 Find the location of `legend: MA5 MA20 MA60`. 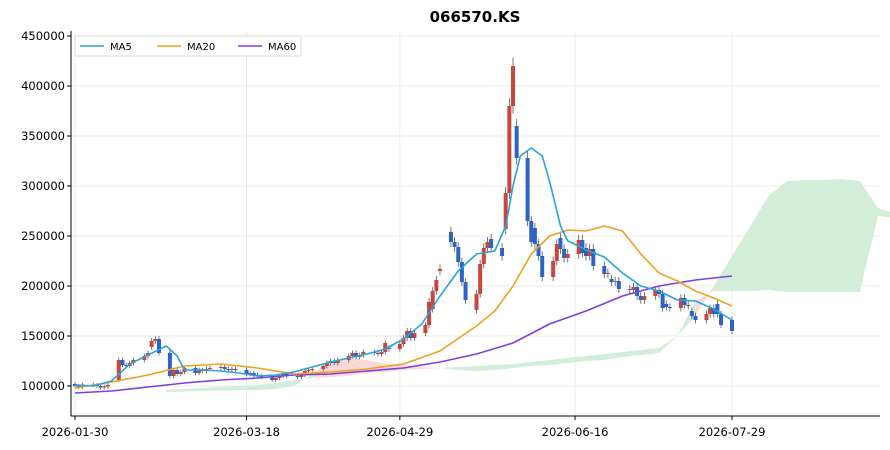

legend: MA5 MA20 MA60 is located at coordinates (188, 46).